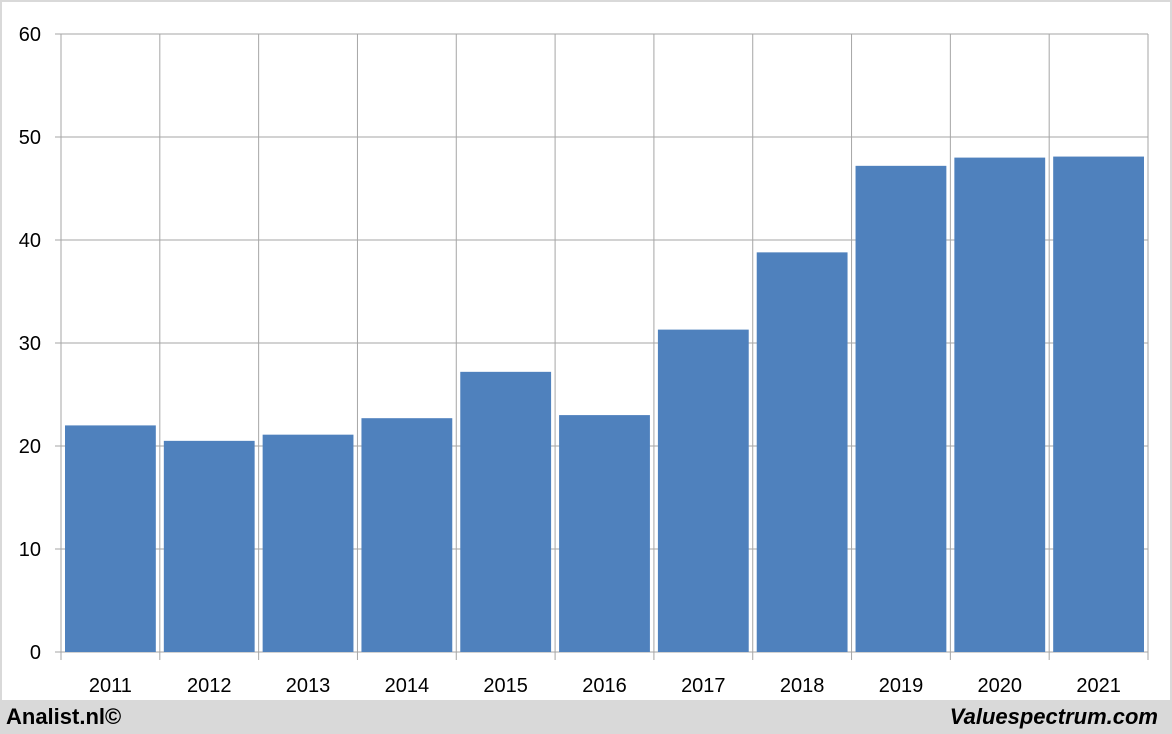 Image resolution: width=1172 pixels, height=734 pixels. What do you see at coordinates (308, 686) in the screenshot?
I see `x-tick-label: 2013` at bounding box center [308, 686].